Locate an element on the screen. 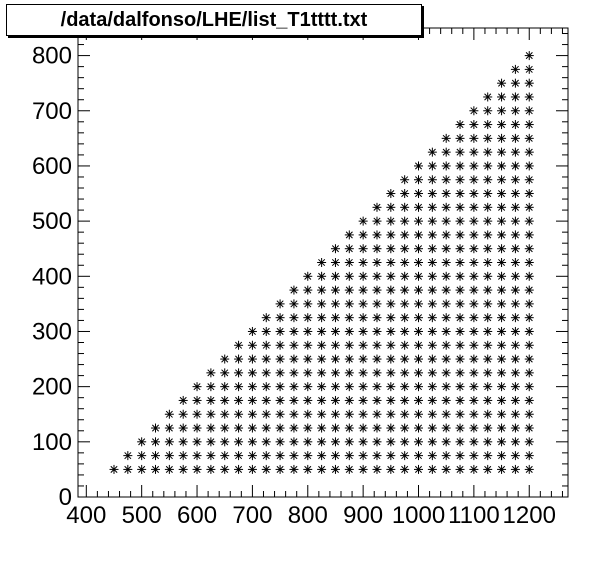  y-tick-label: 400 is located at coordinates (52, 276).